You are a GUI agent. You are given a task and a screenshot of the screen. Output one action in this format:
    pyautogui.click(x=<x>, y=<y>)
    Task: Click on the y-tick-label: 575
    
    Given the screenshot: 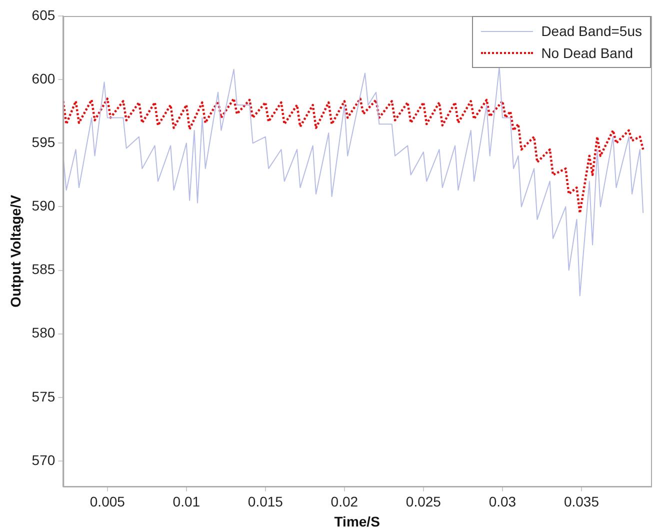 What is the action you would take?
    pyautogui.click(x=44, y=396)
    